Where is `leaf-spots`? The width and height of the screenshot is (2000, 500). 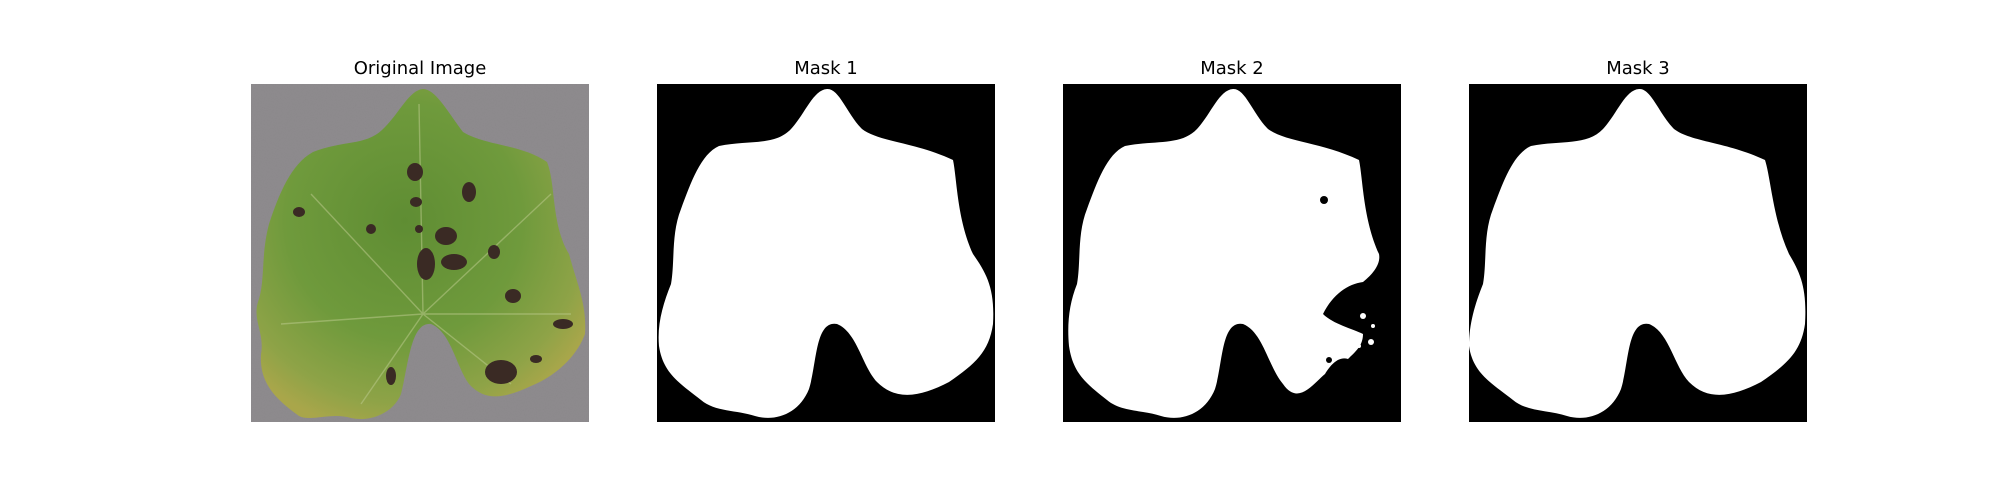 leaf-spots is located at coordinates (433, 274).